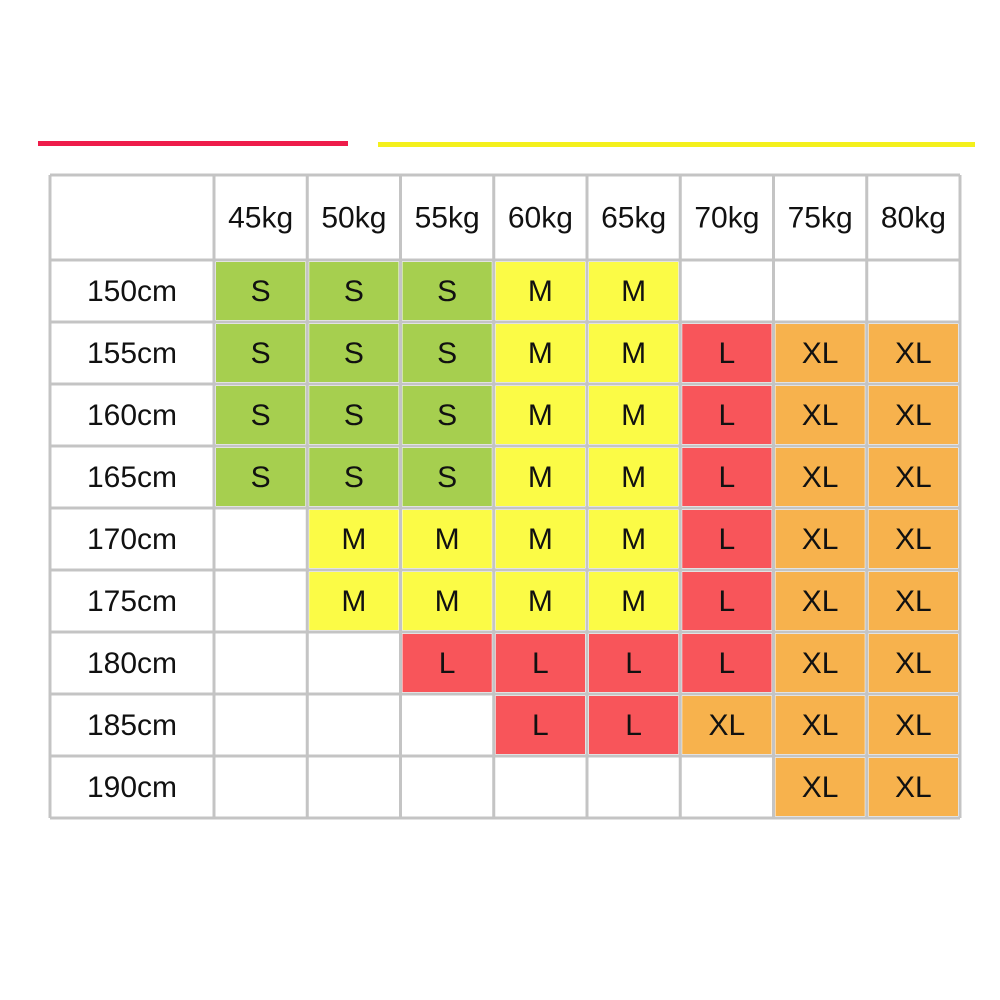 This screenshot has height=1000, width=1000. Describe the element at coordinates (132, 291) in the screenshot. I see `row-header: 150cm` at that location.